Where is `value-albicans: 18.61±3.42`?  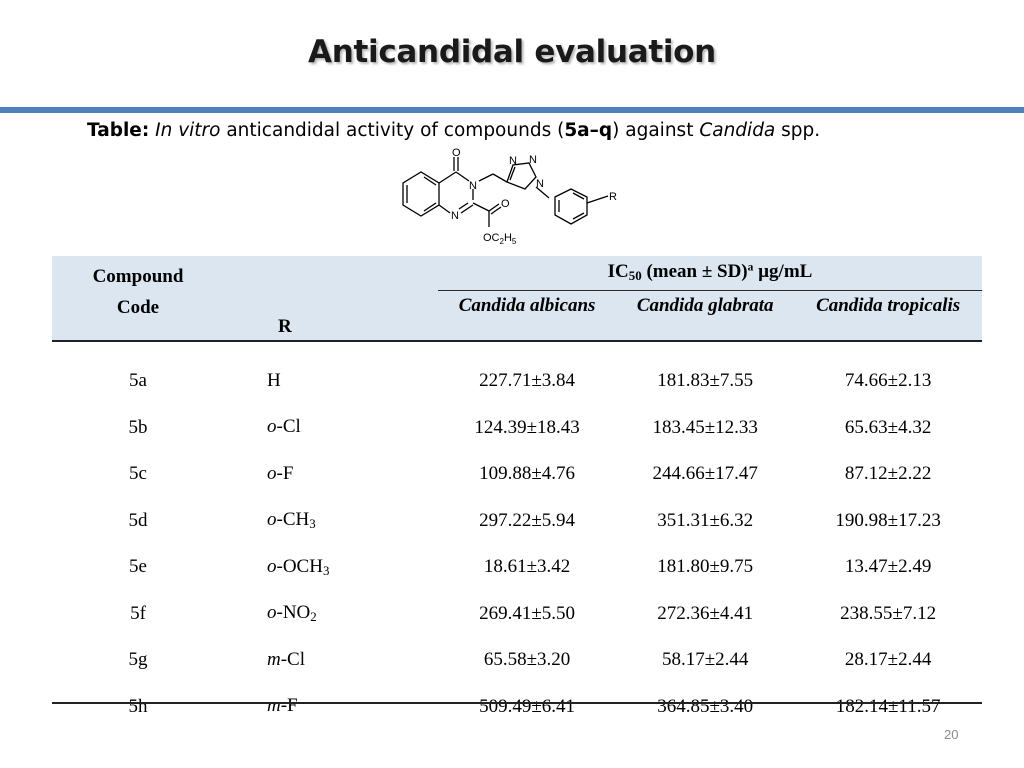
value-albicans: 18.61±3.42 is located at coordinates (527, 567).